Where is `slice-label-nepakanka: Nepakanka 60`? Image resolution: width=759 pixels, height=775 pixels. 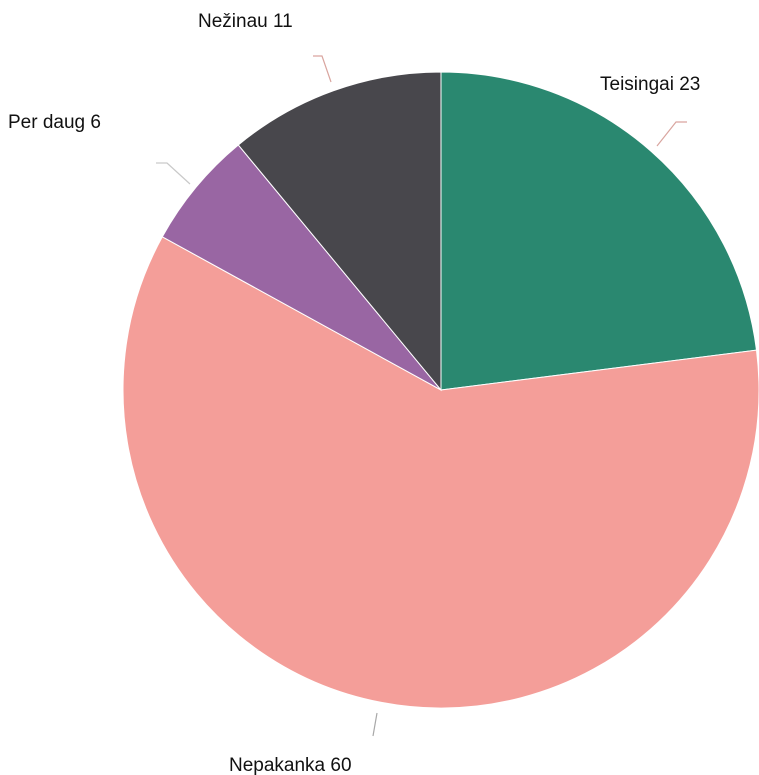
slice-label-nepakanka: Nepakanka 60 is located at coordinates (290, 765).